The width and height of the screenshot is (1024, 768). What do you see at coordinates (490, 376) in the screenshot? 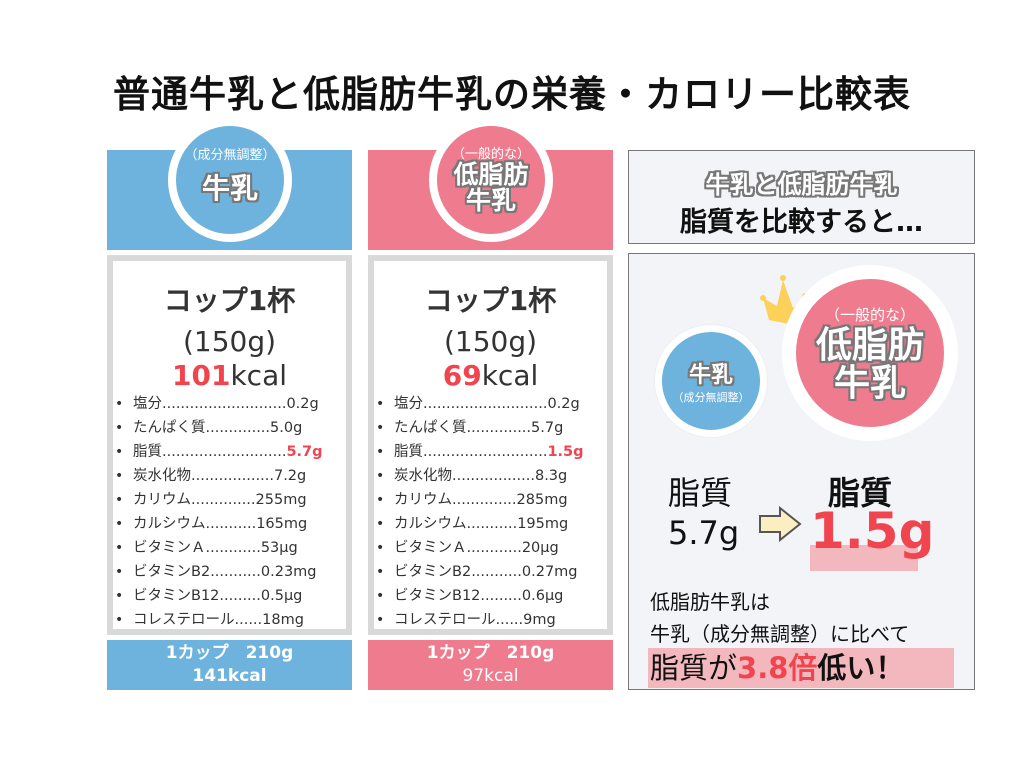
I see `kcal-label: 69kcal` at bounding box center [490, 376].